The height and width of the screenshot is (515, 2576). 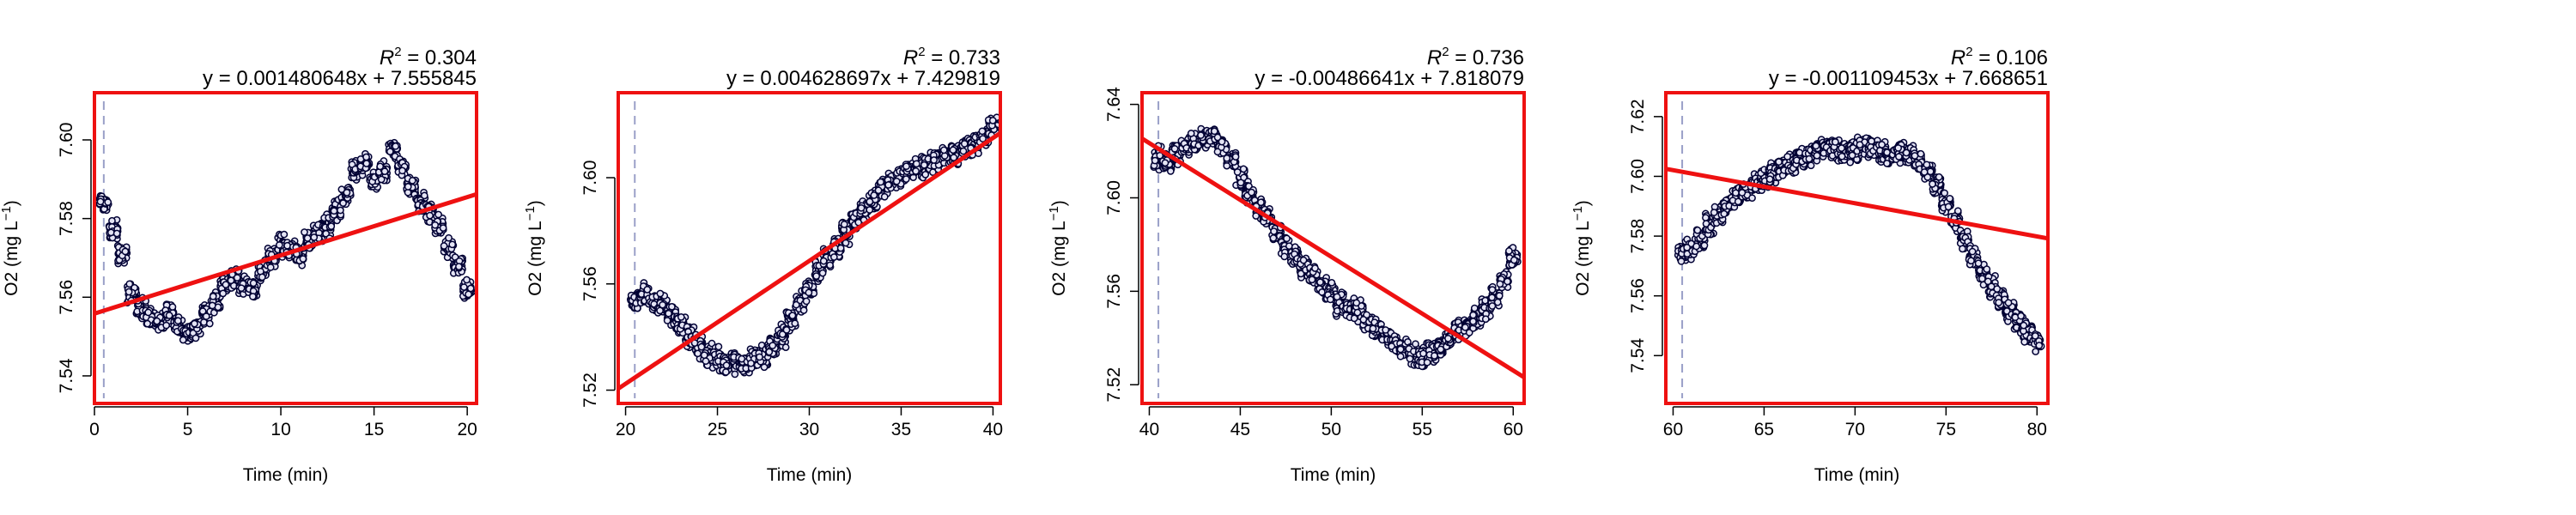 I want to click on x-tick-label: 30, so click(x=809, y=429).